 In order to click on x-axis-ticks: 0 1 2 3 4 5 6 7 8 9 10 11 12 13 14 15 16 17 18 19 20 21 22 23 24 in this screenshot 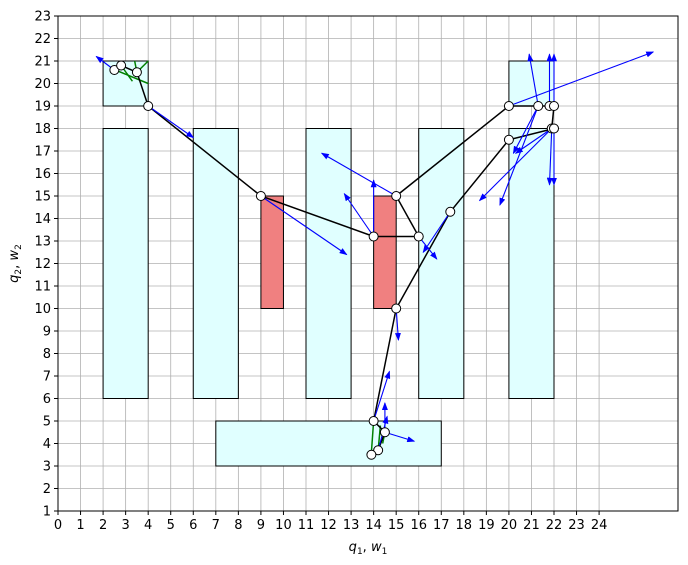, I will do `click(331, 522)`.